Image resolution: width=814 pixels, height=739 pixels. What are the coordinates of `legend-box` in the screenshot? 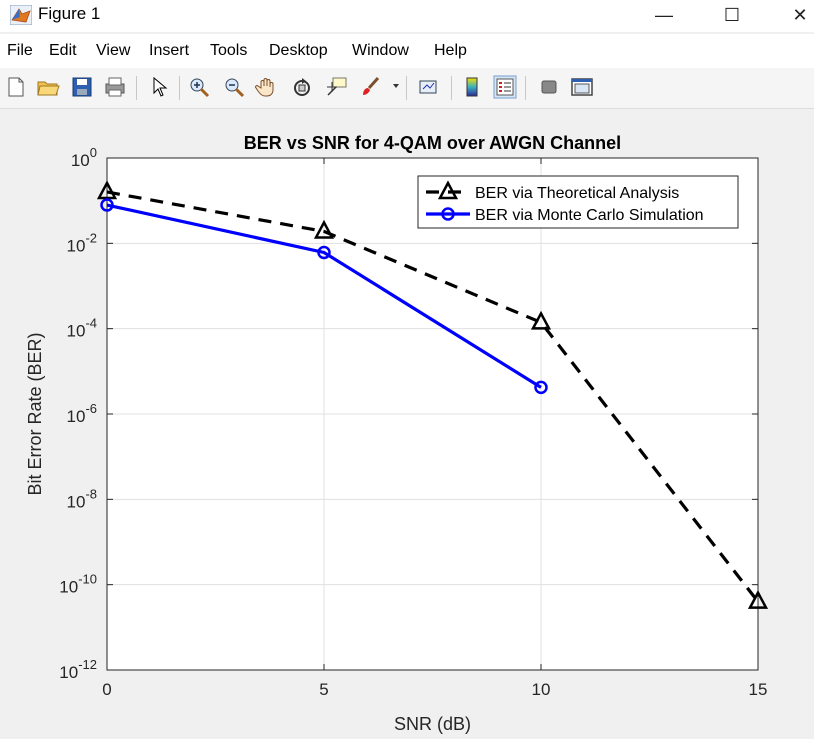 It's located at (578, 202).